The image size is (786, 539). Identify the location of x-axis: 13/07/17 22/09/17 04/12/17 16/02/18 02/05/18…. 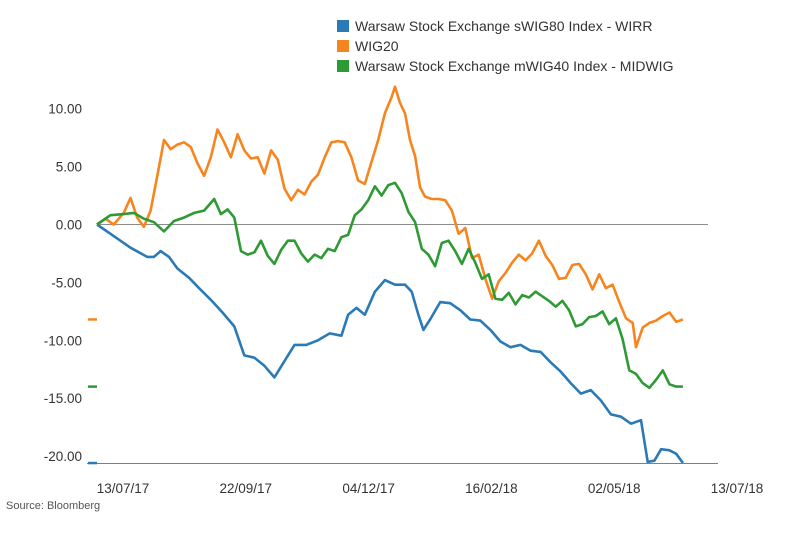
(425, 479).